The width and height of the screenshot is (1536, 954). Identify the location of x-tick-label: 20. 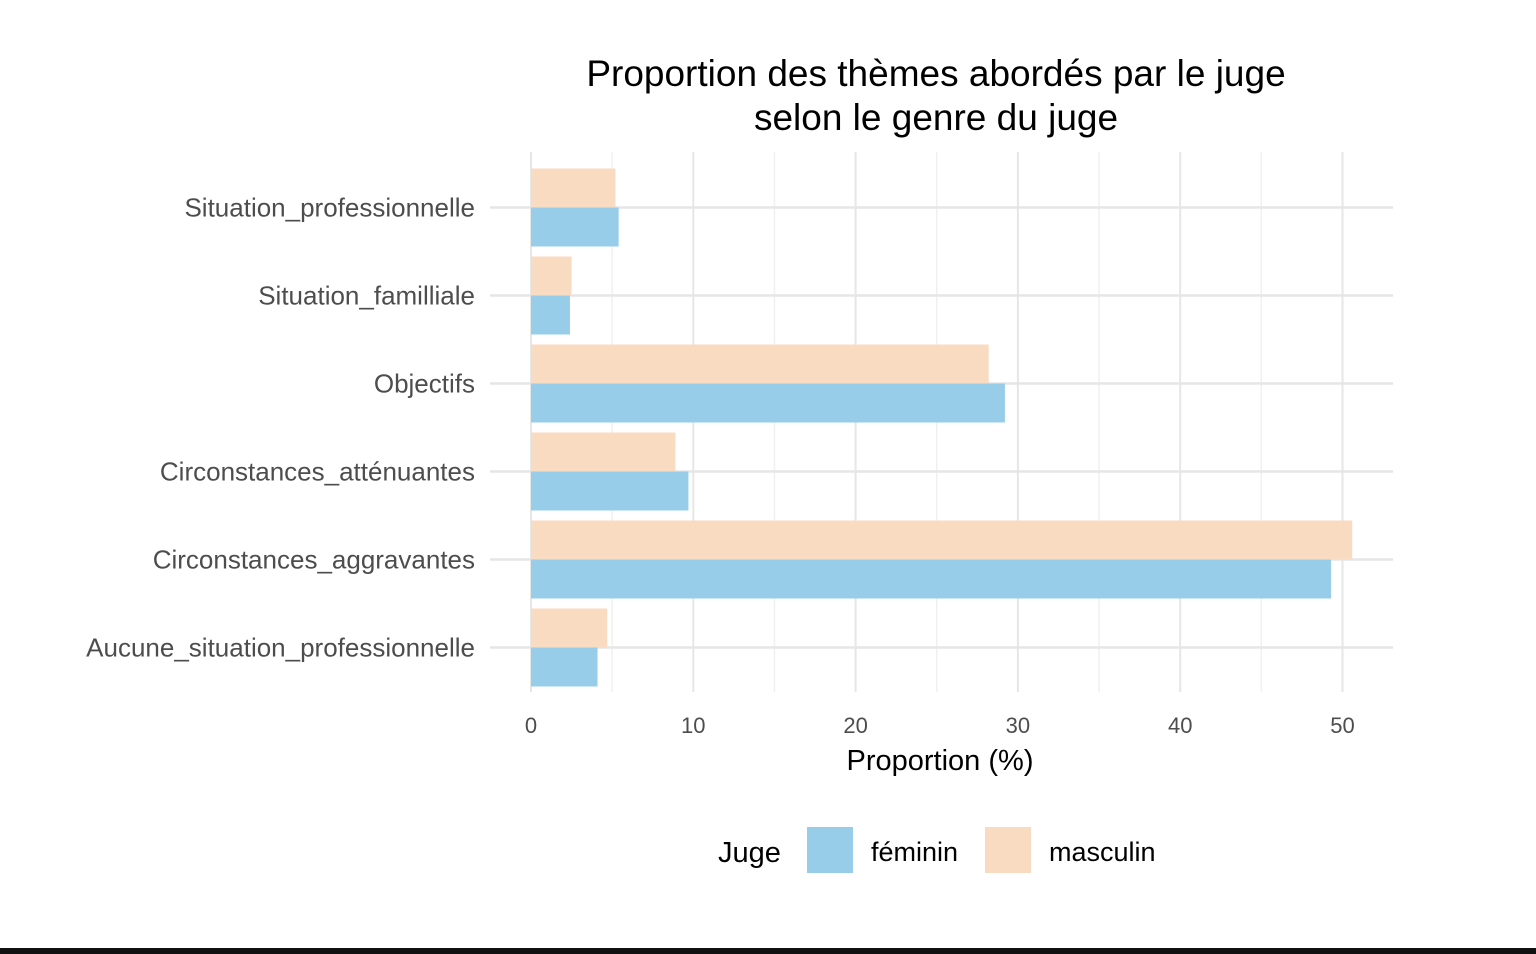
(855, 725).